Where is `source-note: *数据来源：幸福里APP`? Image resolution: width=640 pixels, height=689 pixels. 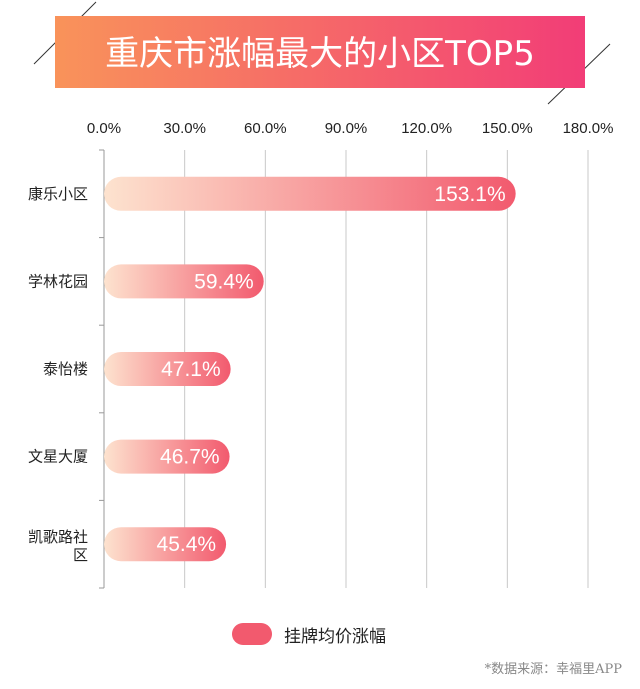 source-note: *数据来源：幸福里APP is located at coordinates (553, 669).